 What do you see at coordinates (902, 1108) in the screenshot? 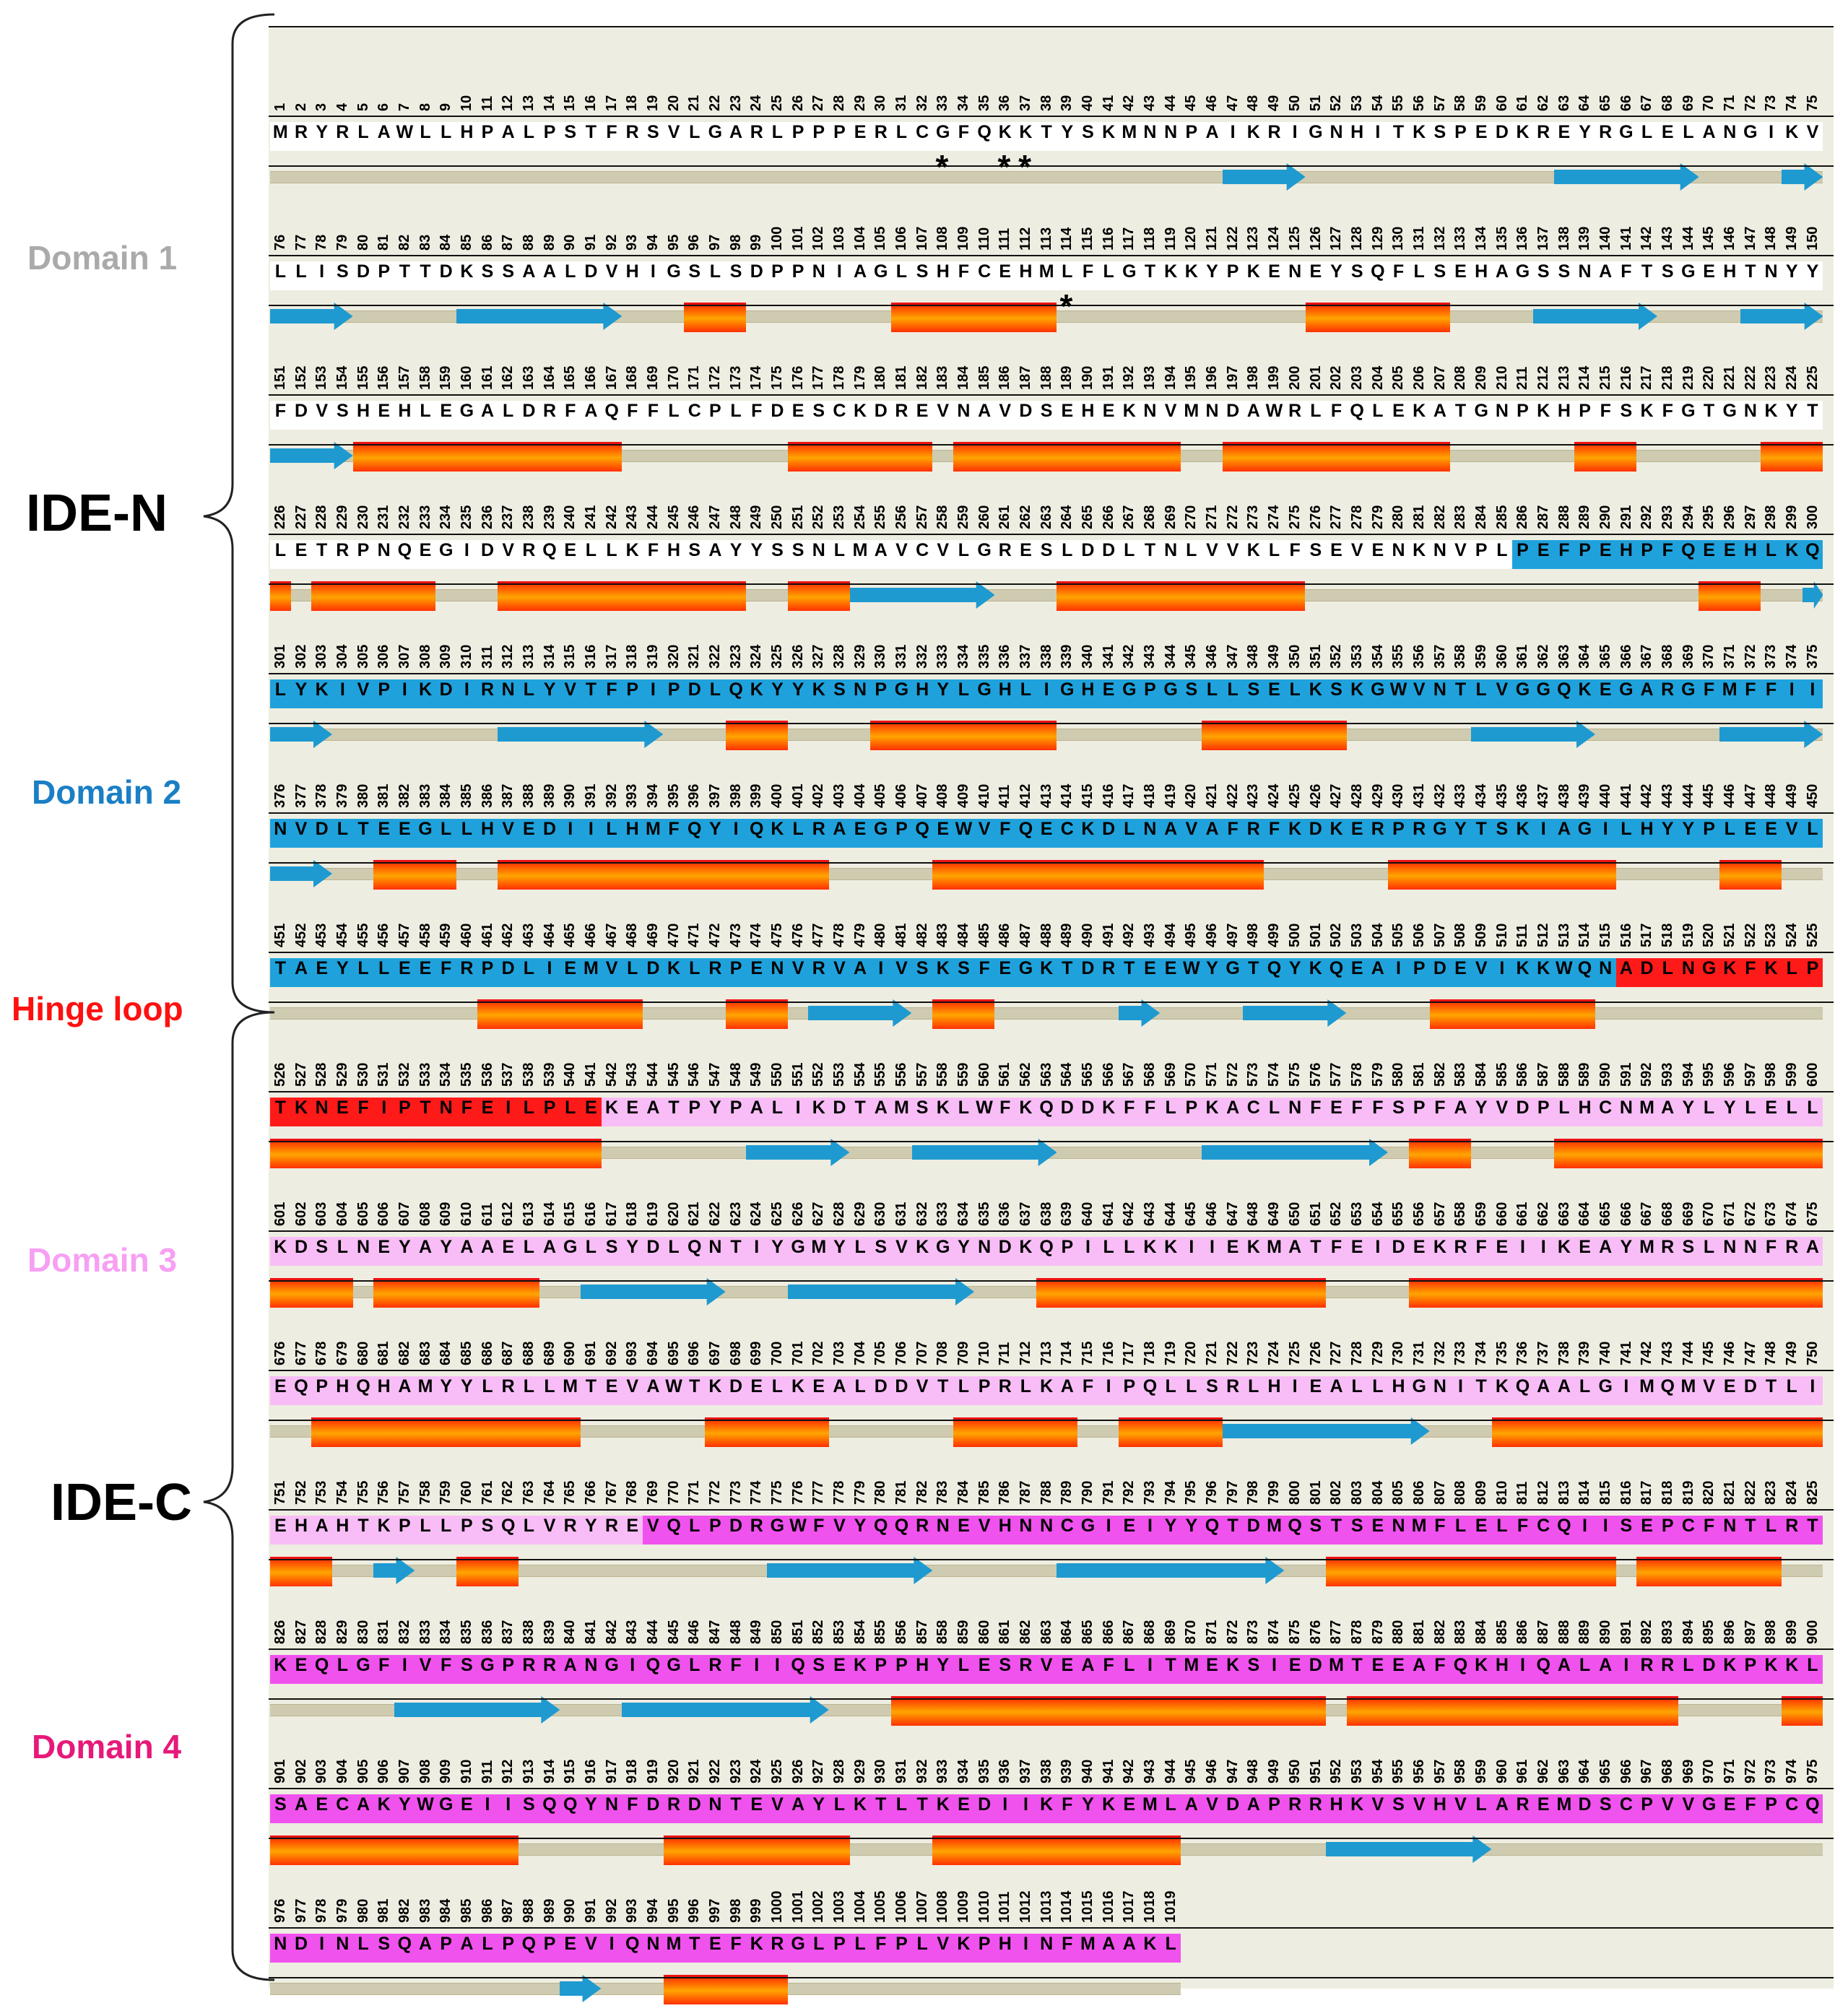
I see `residue: M` at bounding box center [902, 1108].